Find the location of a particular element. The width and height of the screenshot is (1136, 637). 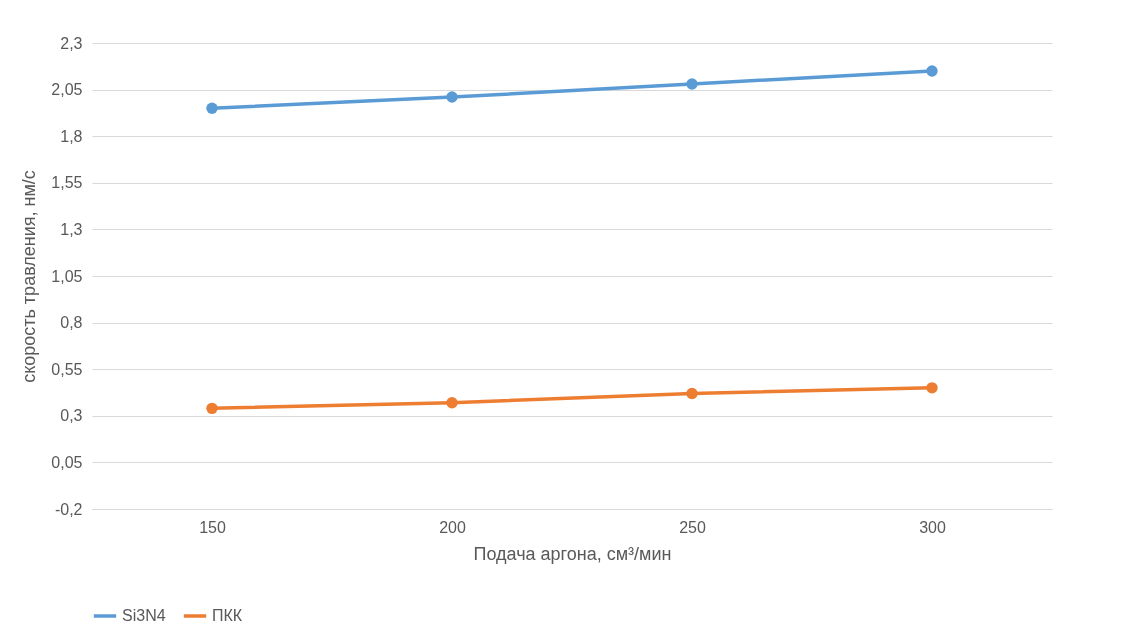

x-tick-label: 300 is located at coordinates (932, 527).